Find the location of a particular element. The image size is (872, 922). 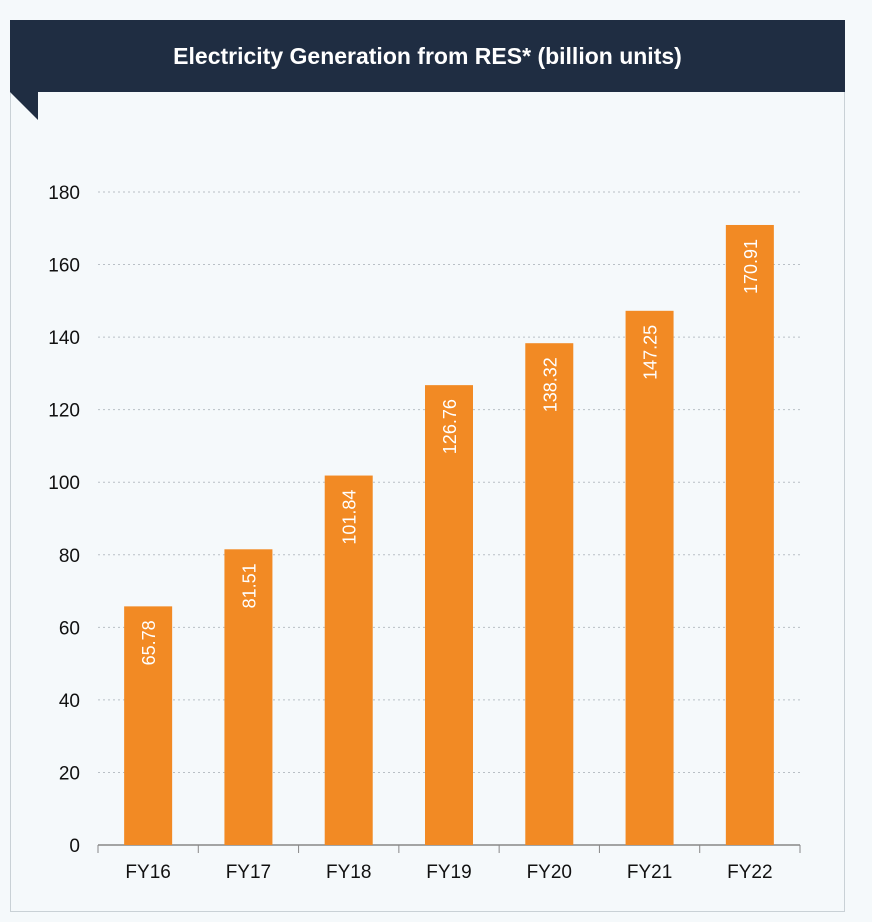

bar-value-label: 126.76 is located at coordinates (450, 426).